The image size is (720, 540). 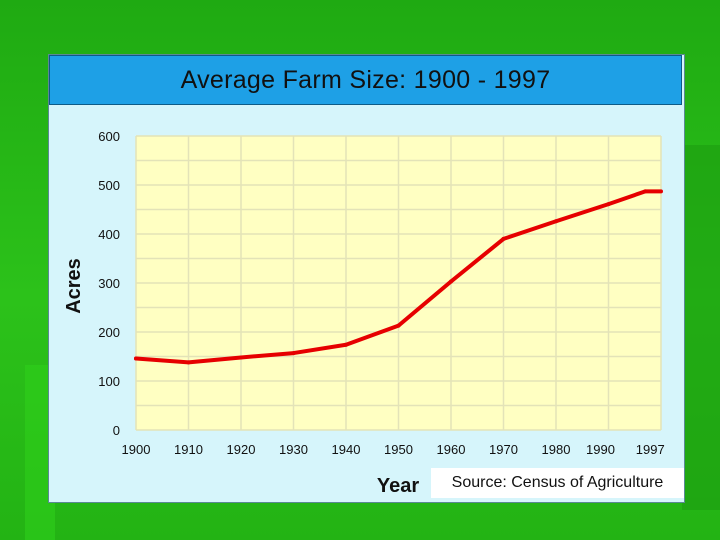 I want to click on x-tick-label: 1997, so click(x=650, y=449).